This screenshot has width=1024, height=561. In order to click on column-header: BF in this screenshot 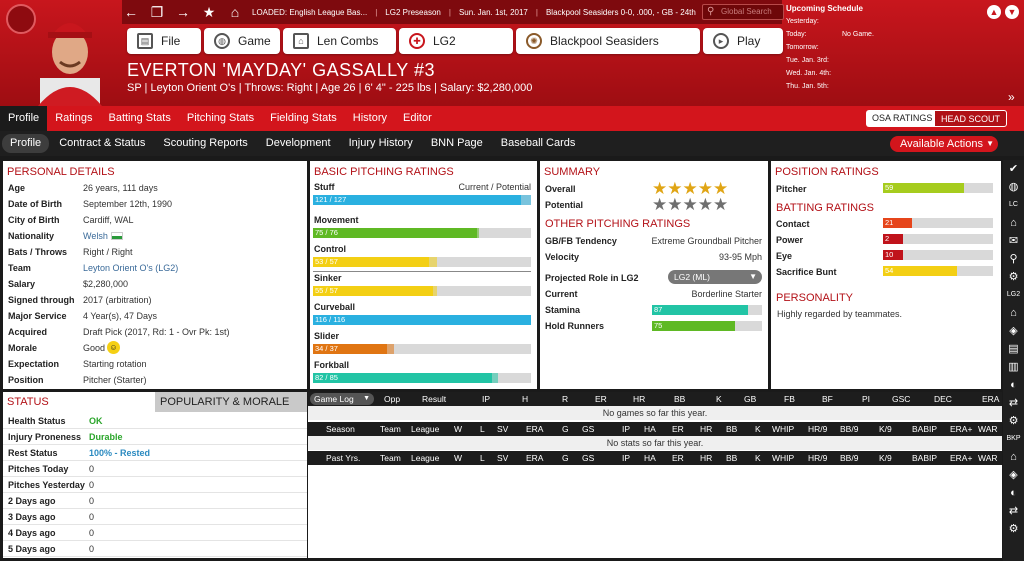, I will do `click(827, 399)`.